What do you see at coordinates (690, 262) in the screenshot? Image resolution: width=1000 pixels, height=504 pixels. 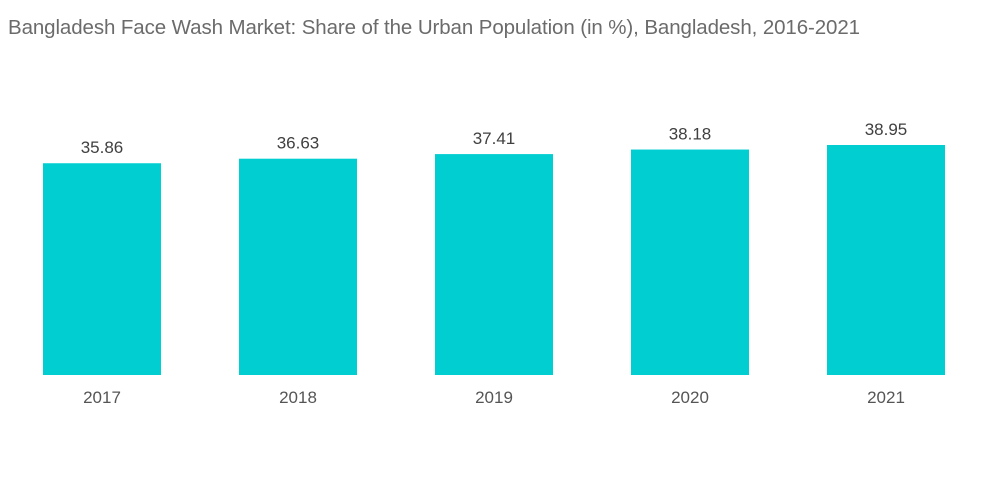 I see `bar-2020` at bounding box center [690, 262].